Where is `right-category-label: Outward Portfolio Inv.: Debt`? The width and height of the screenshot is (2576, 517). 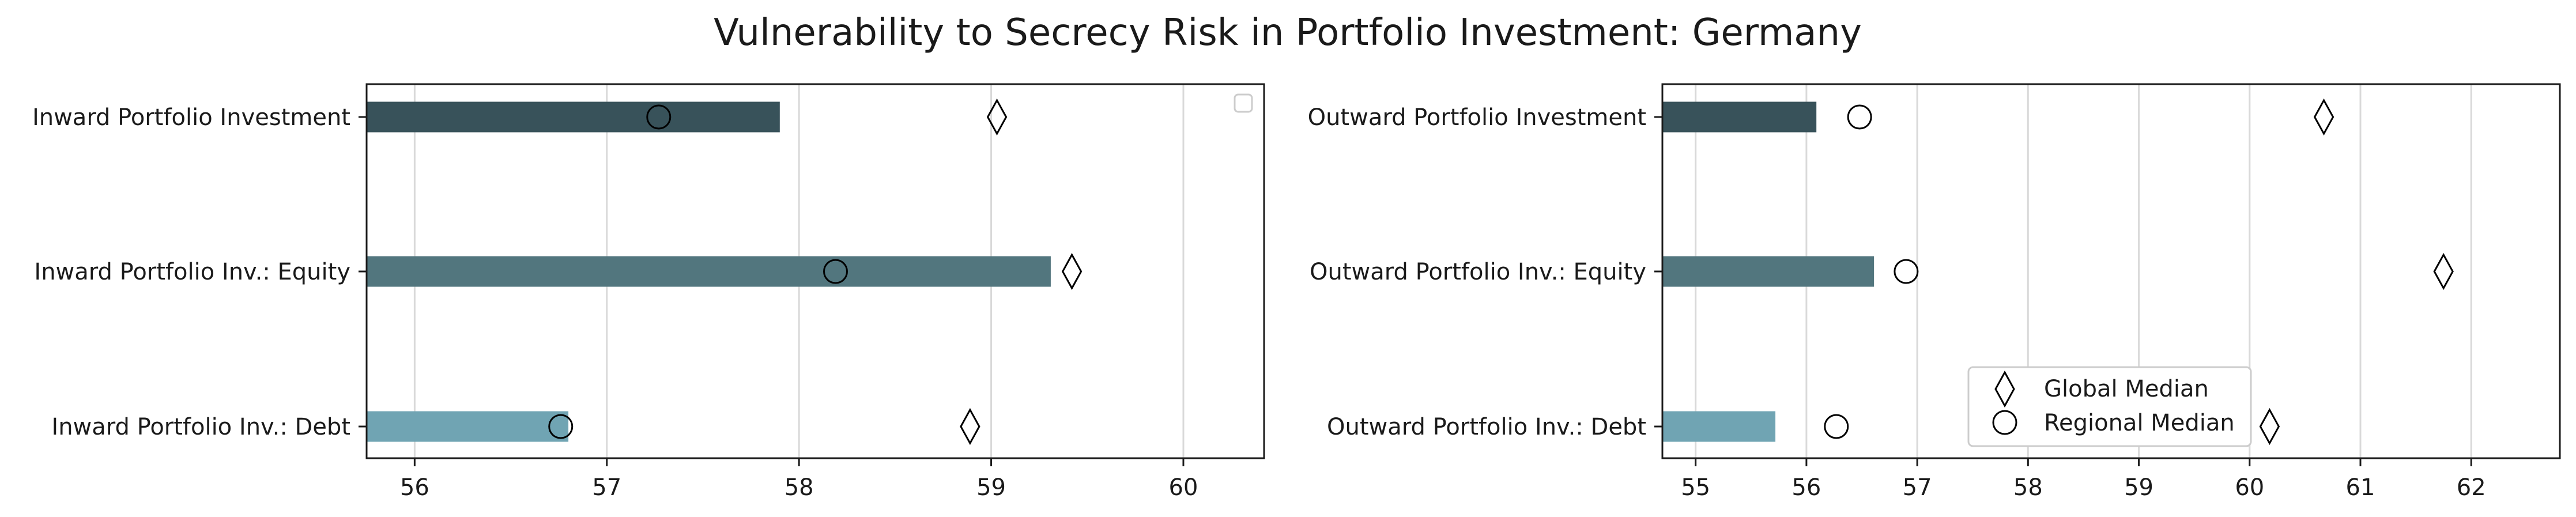
right-category-label: Outward Portfolio Inv.: Debt is located at coordinates (1486, 427).